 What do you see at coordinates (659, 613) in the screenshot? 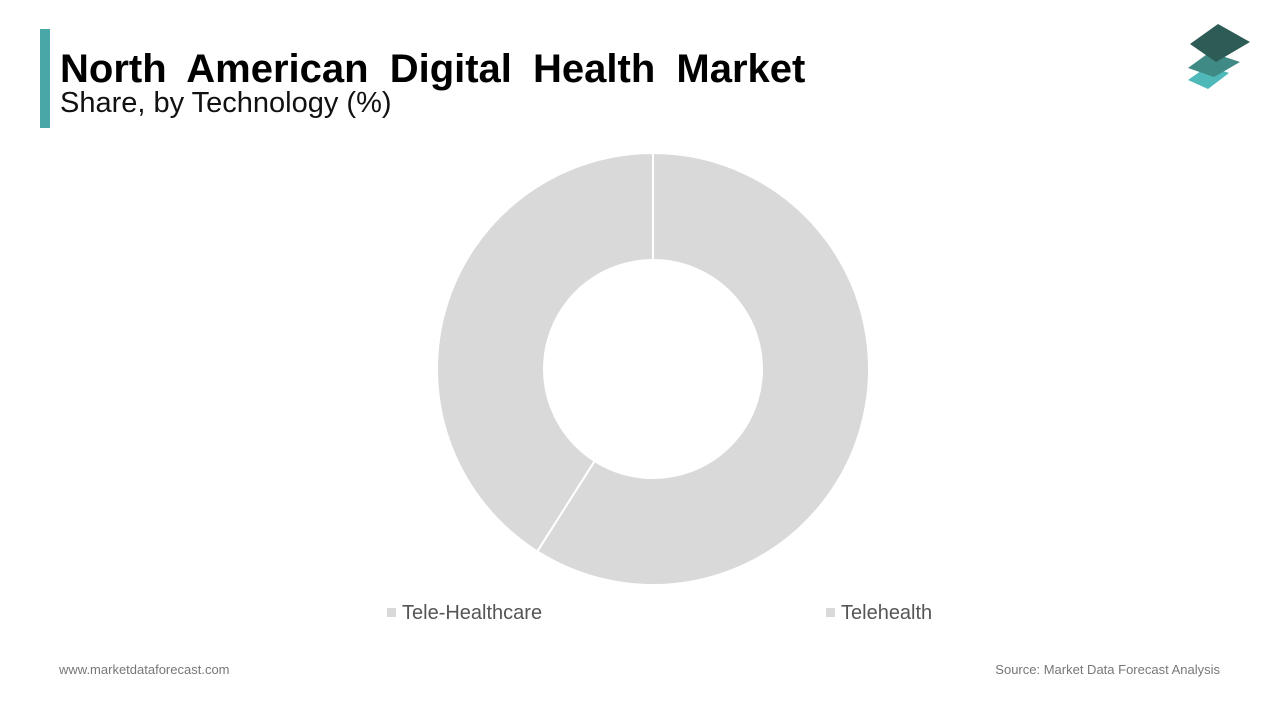
I see `chart-legend: Tele-Healthcare Telehealth` at bounding box center [659, 613].